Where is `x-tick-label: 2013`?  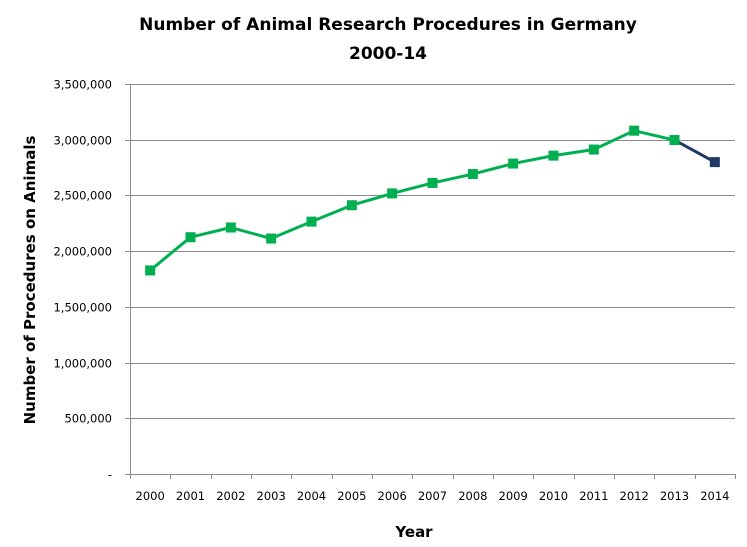
x-tick-label: 2013 is located at coordinates (674, 496).